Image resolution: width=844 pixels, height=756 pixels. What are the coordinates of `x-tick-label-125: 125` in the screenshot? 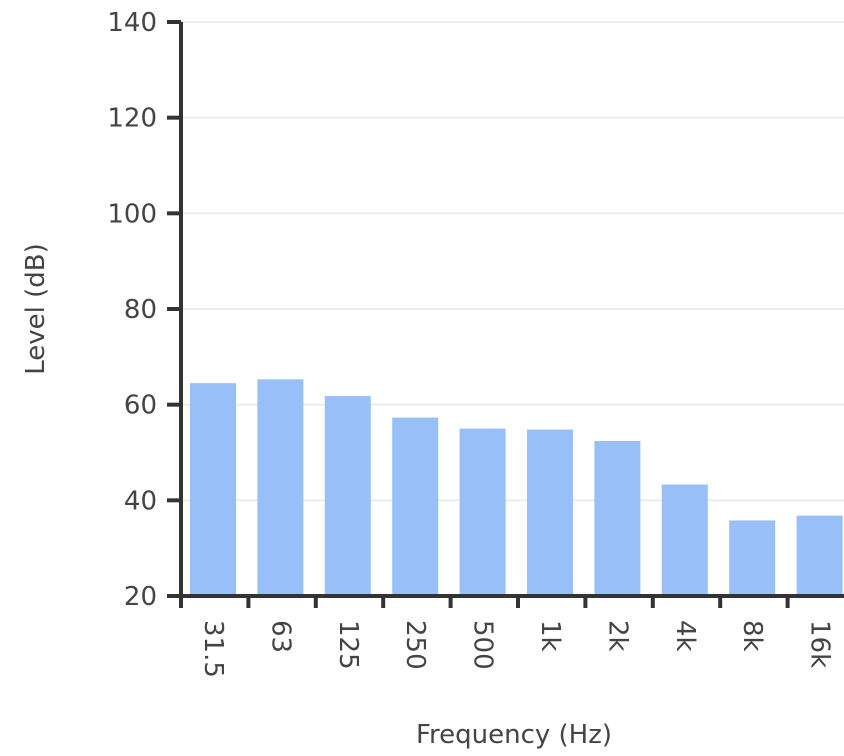 It's located at (348, 645).